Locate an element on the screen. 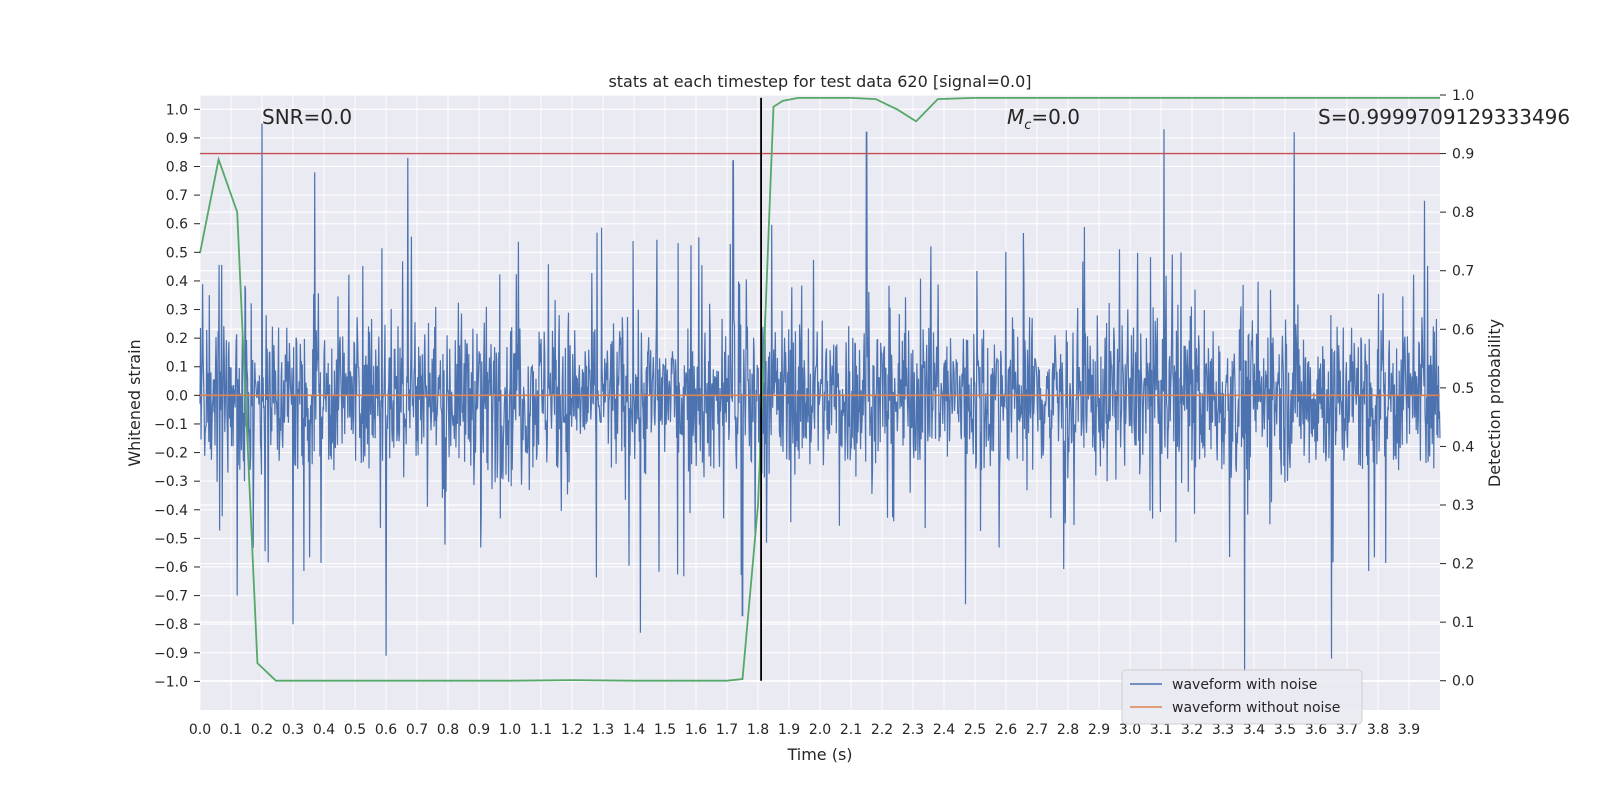 Image resolution: width=1600 pixels, height=800 pixels. snr-annotation: SNR=0.0 is located at coordinates (307, 117).